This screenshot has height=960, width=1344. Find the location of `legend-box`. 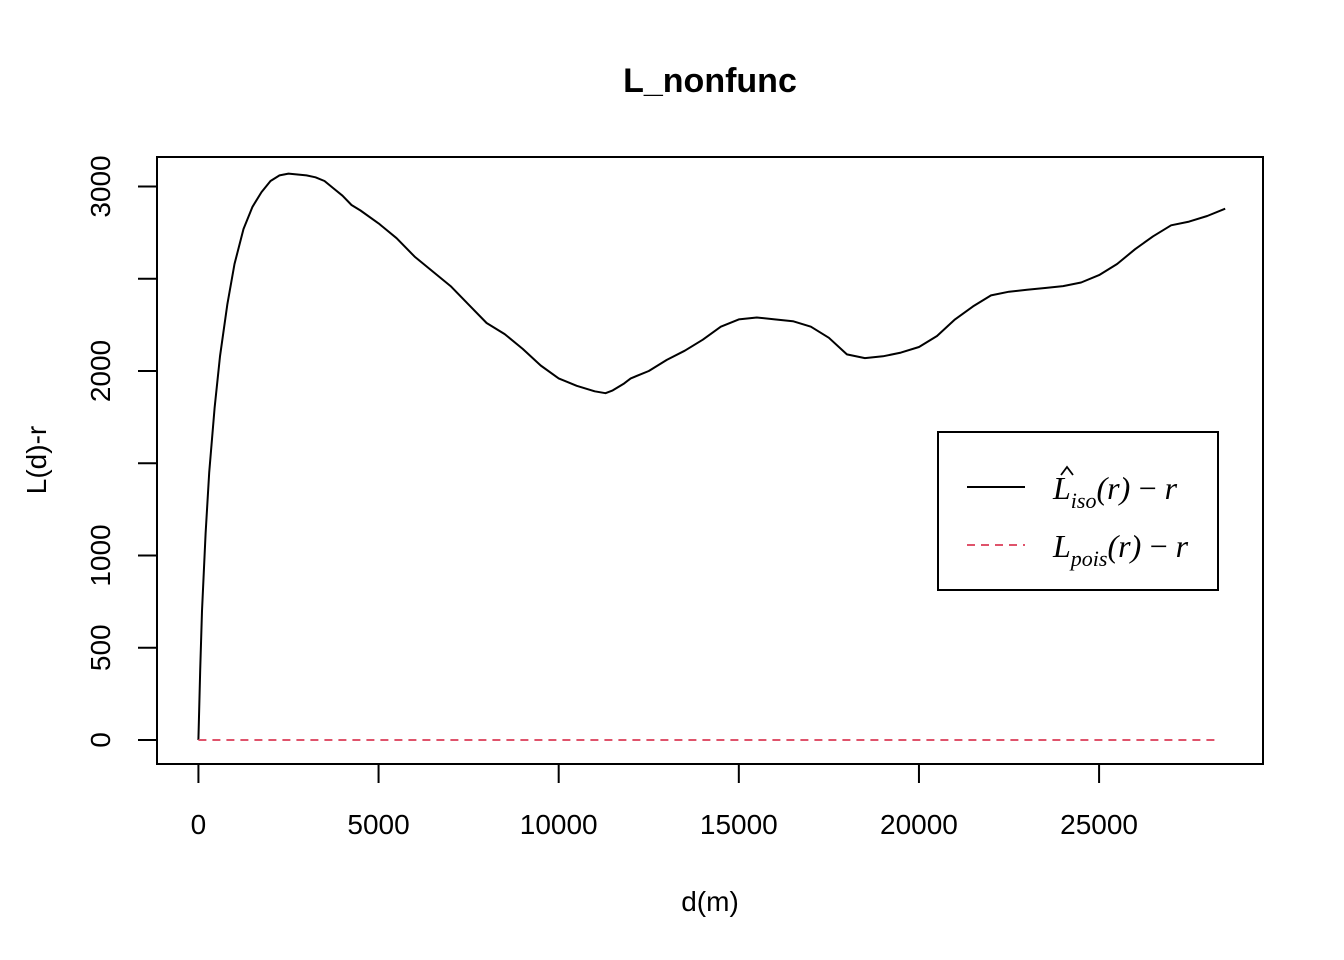

legend-box is located at coordinates (1078, 511).